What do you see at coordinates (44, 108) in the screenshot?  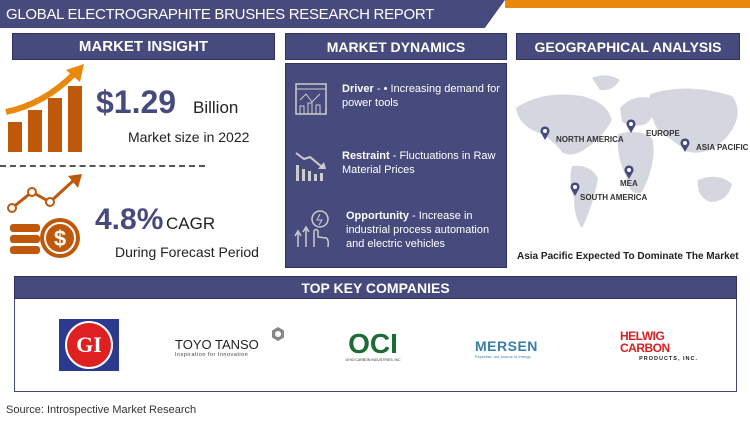 I see `growth-chart-icon` at bounding box center [44, 108].